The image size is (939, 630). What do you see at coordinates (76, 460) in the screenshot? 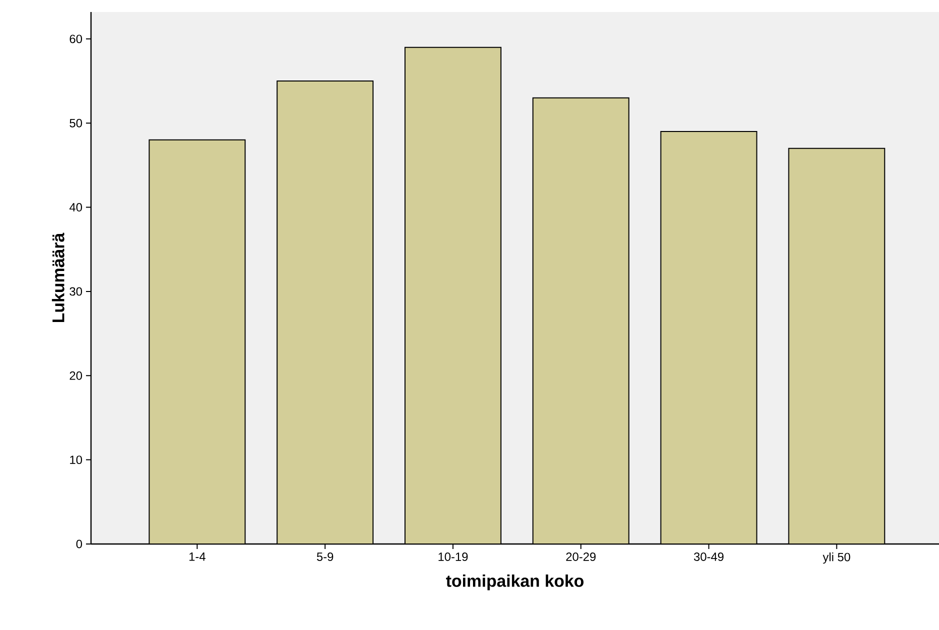
I see `y-tick-label: 10` at bounding box center [76, 460].